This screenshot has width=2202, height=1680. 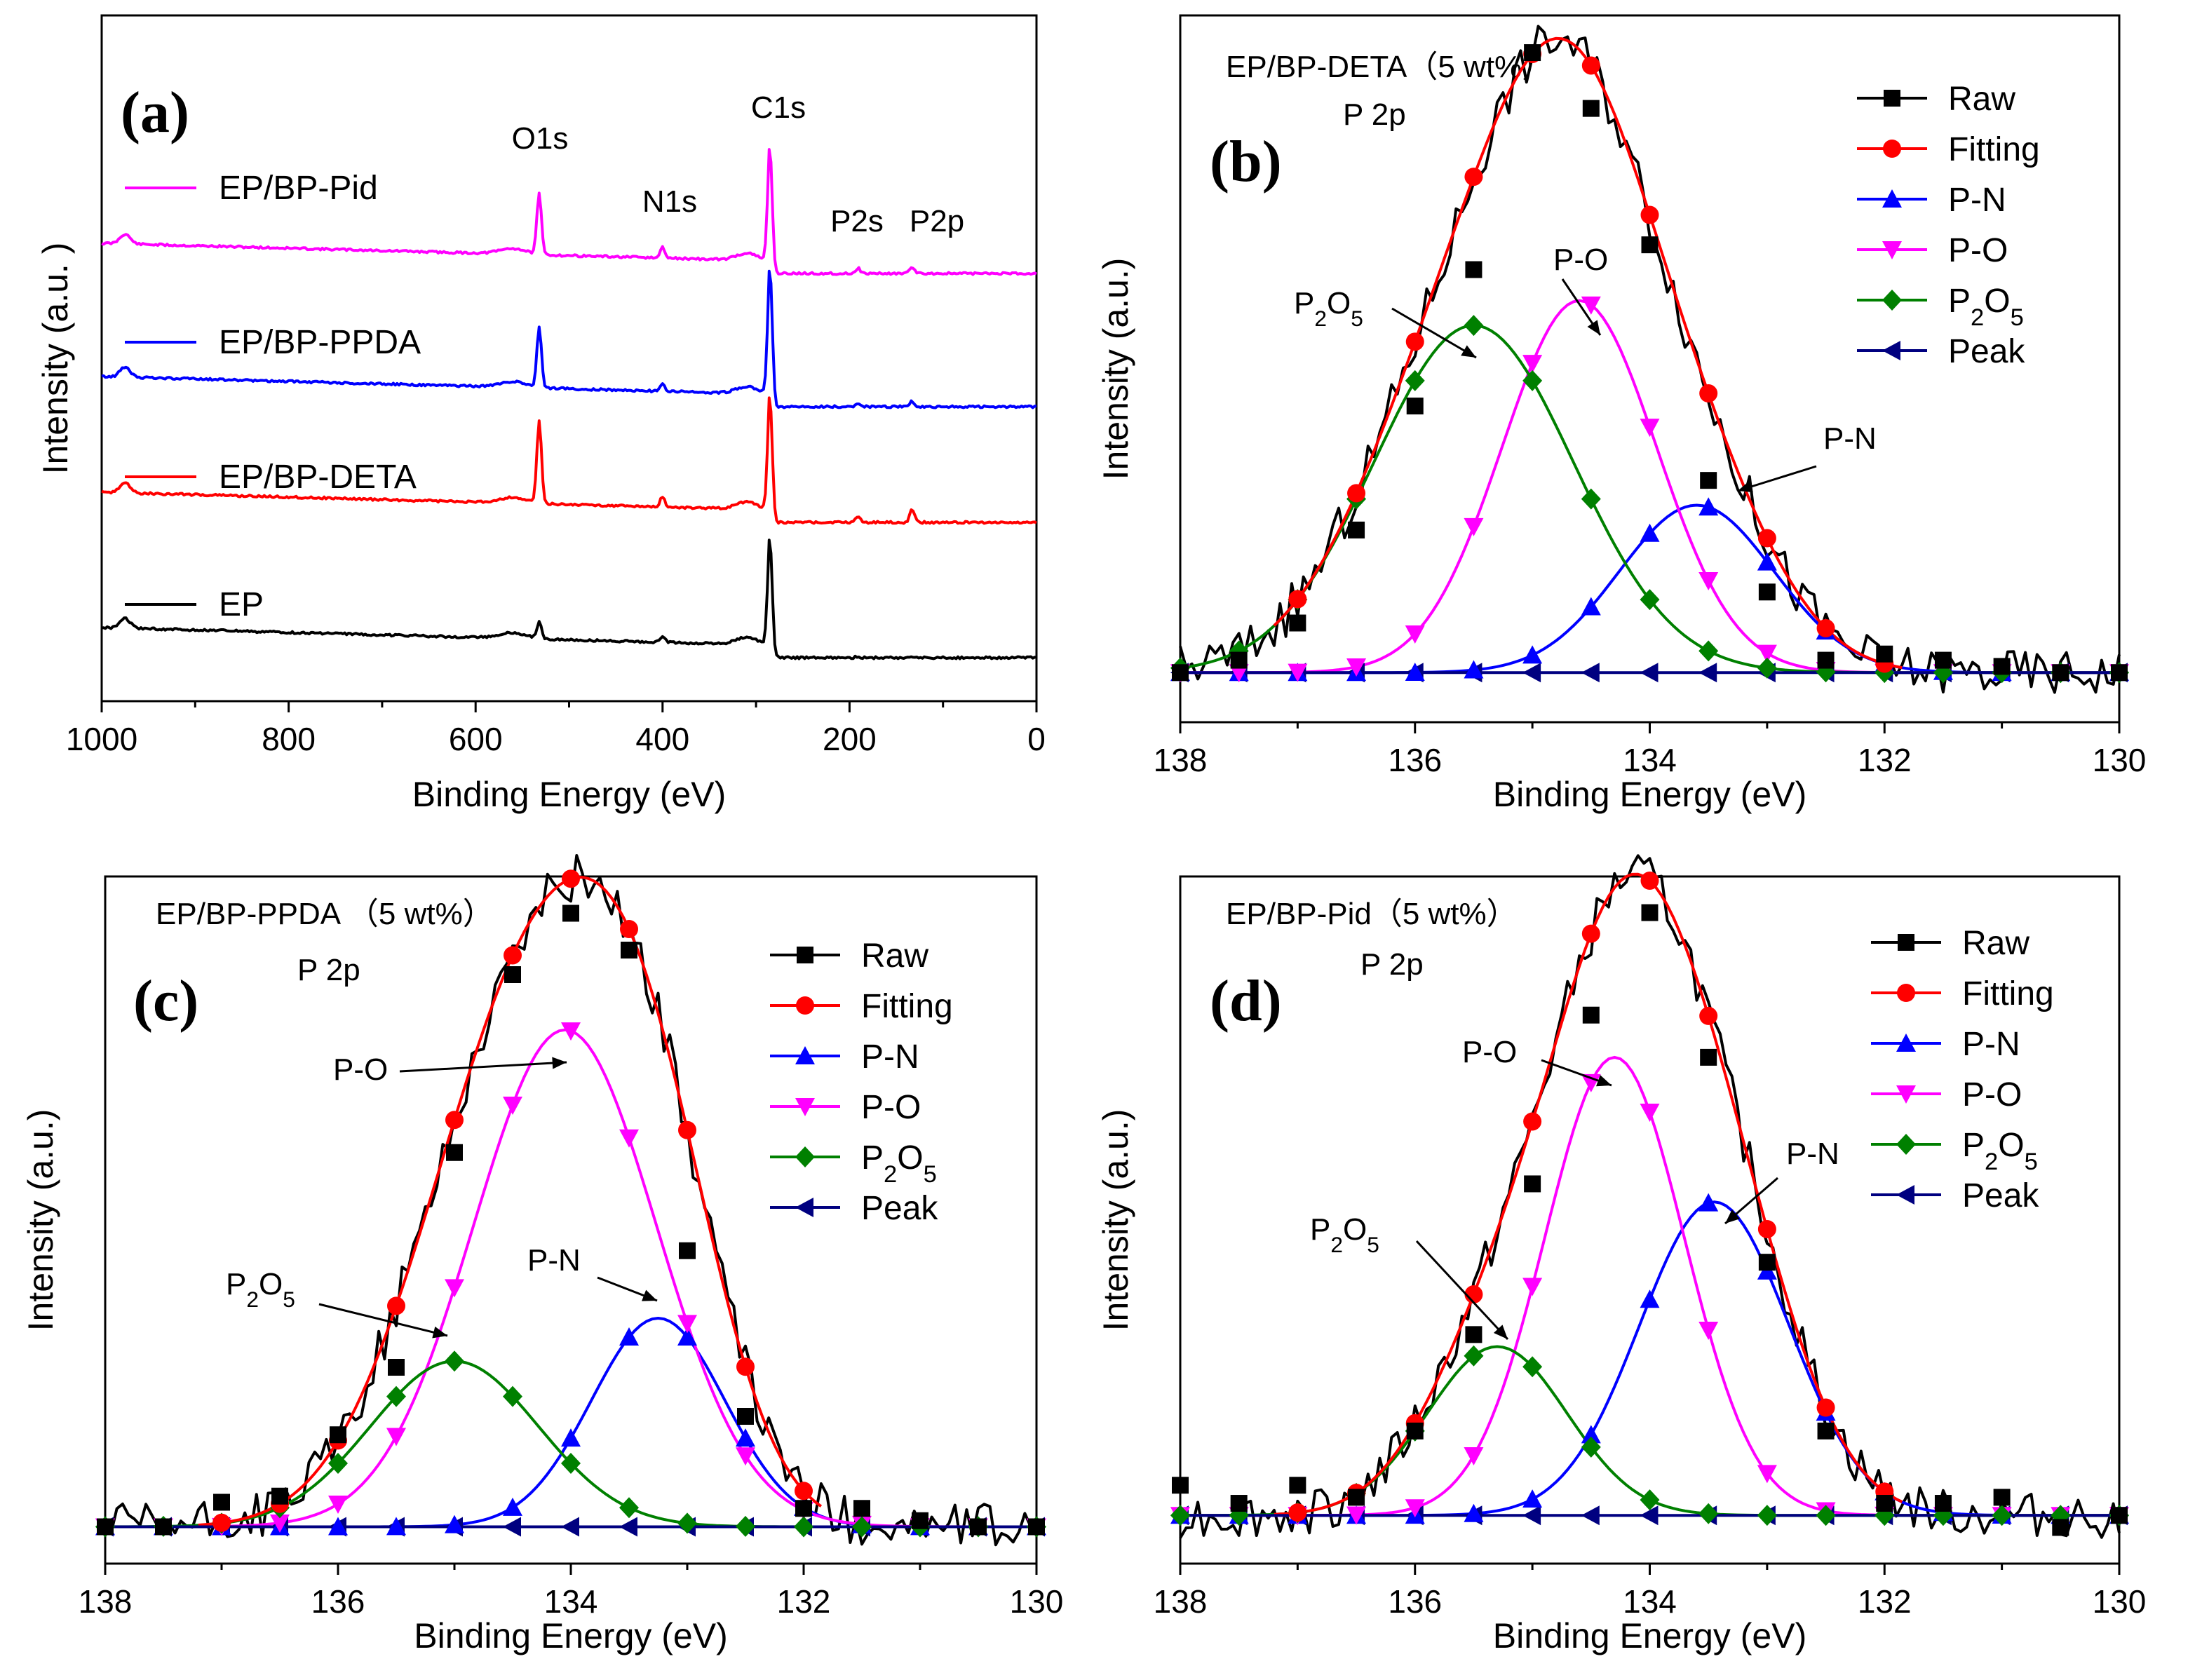 What do you see at coordinates (383, 1320) in the screenshot?
I see `panel-c-arrow` at bounding box center [383, 1320].